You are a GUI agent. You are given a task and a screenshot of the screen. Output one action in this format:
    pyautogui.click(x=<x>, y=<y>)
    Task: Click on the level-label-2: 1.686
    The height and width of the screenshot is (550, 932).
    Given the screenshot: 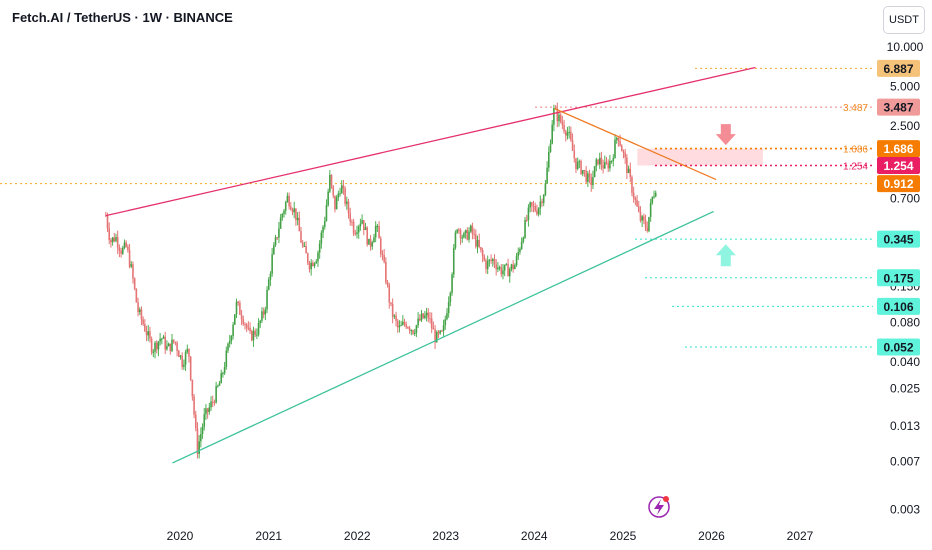 What is the action you would take?
    pyautogui.click(x=855, y=150)
    